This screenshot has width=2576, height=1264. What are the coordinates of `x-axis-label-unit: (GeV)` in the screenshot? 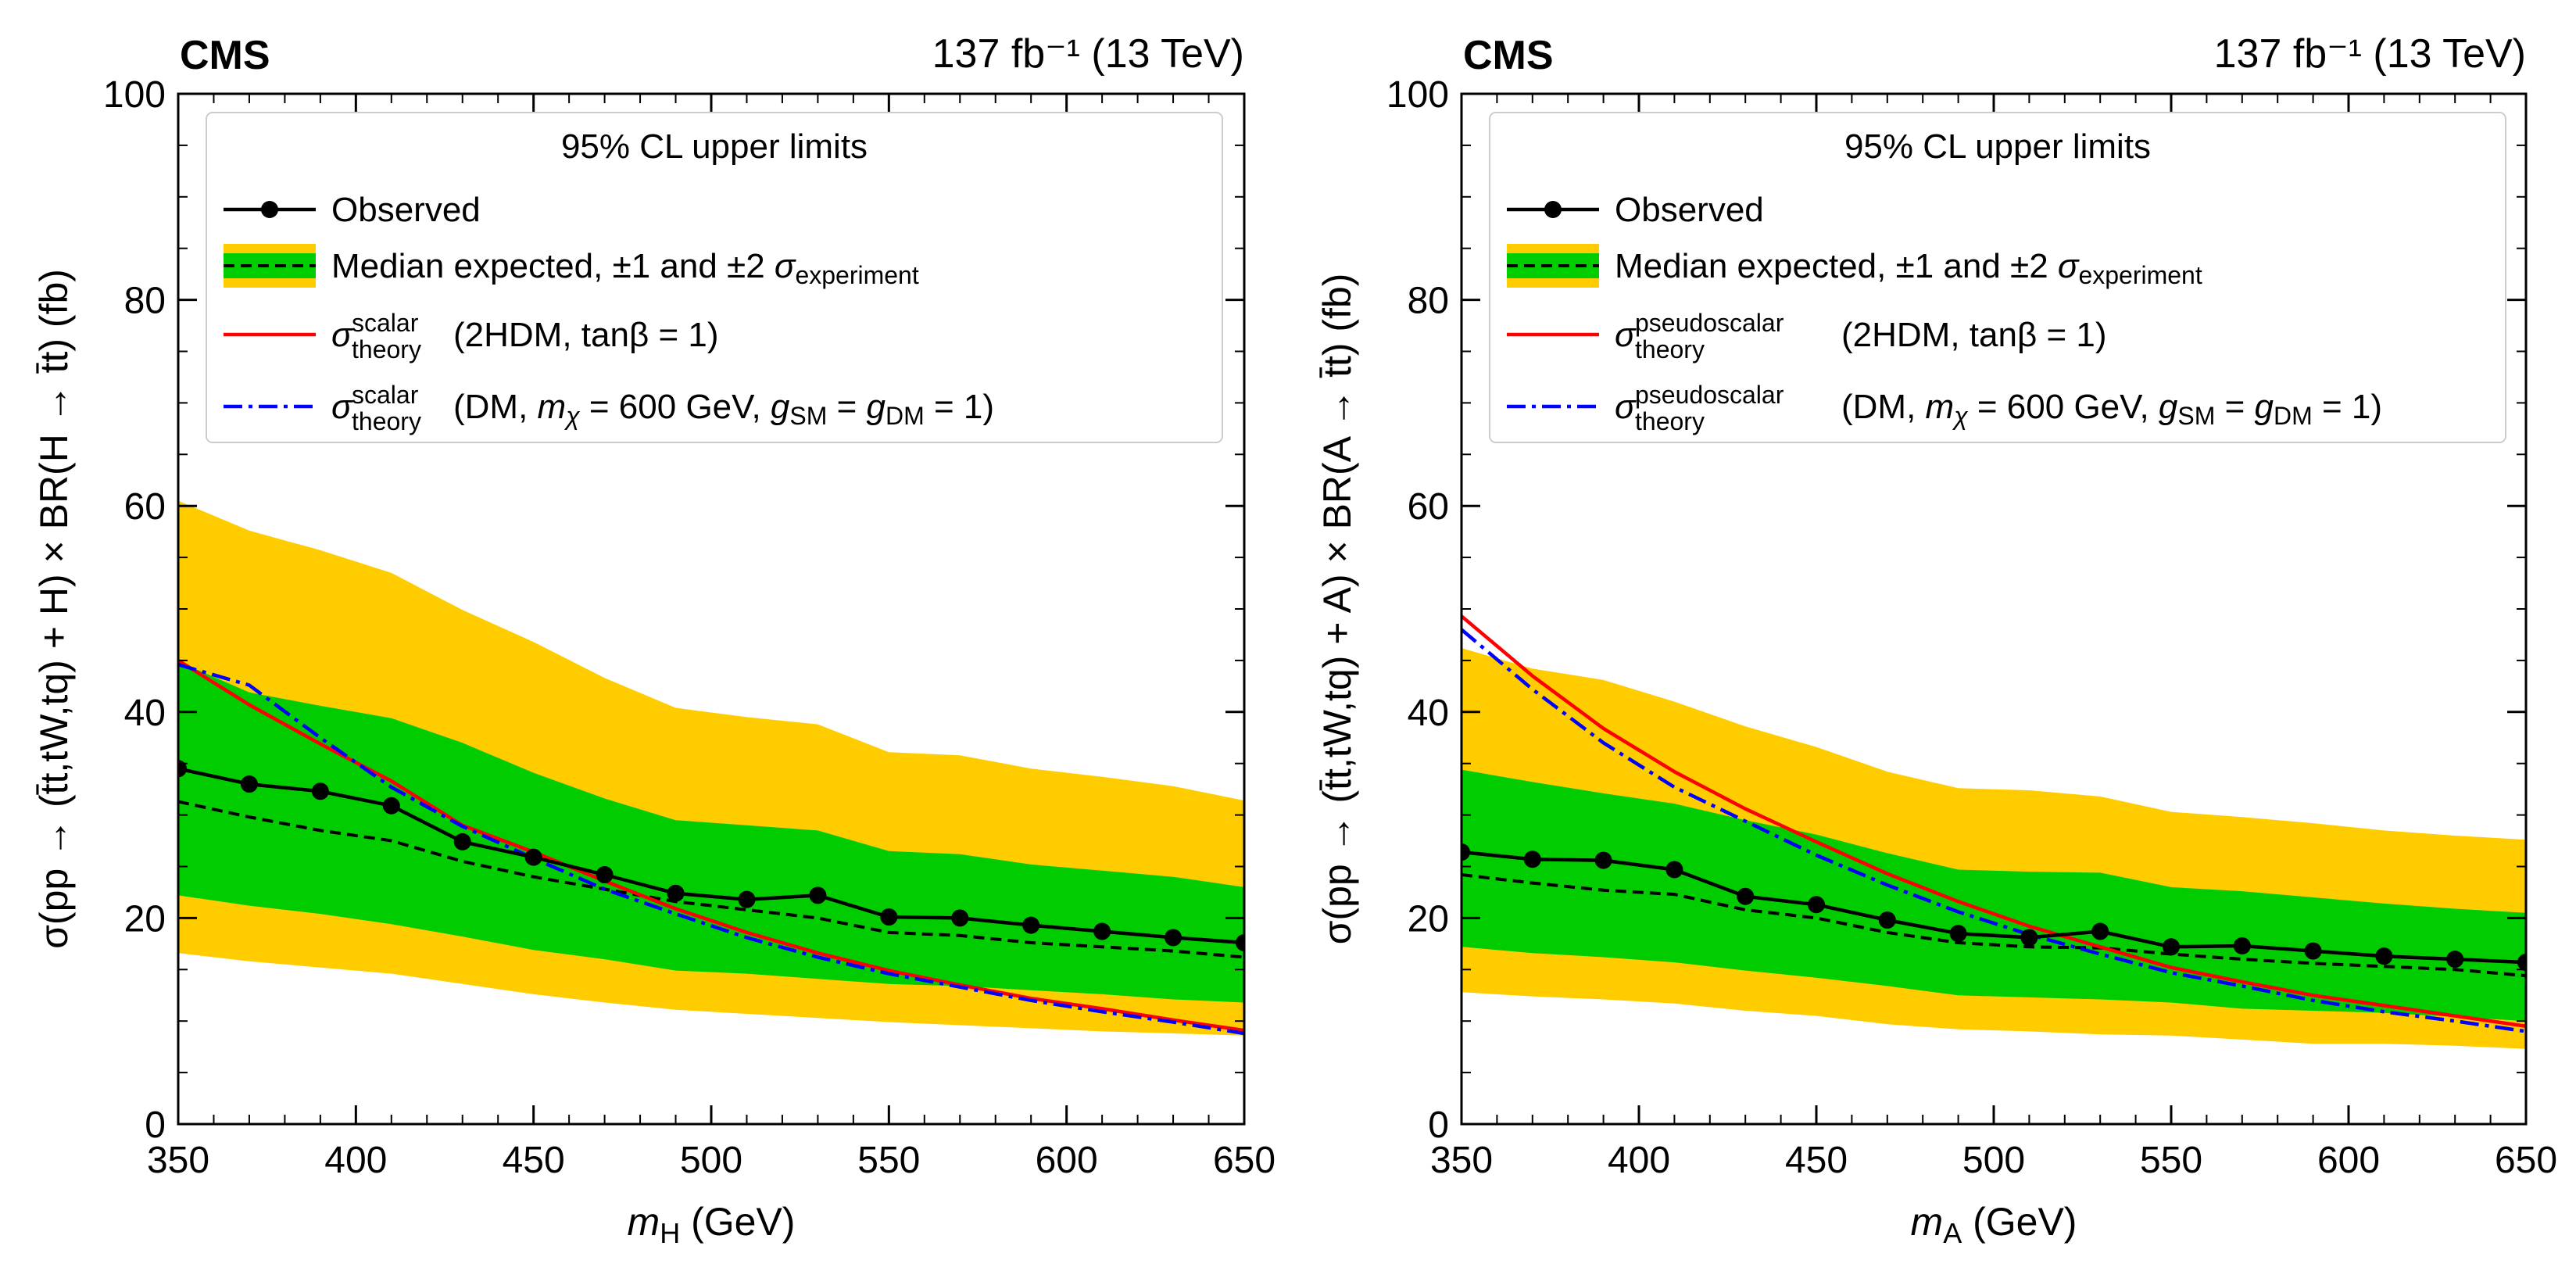 It's located at (2019, 1222).